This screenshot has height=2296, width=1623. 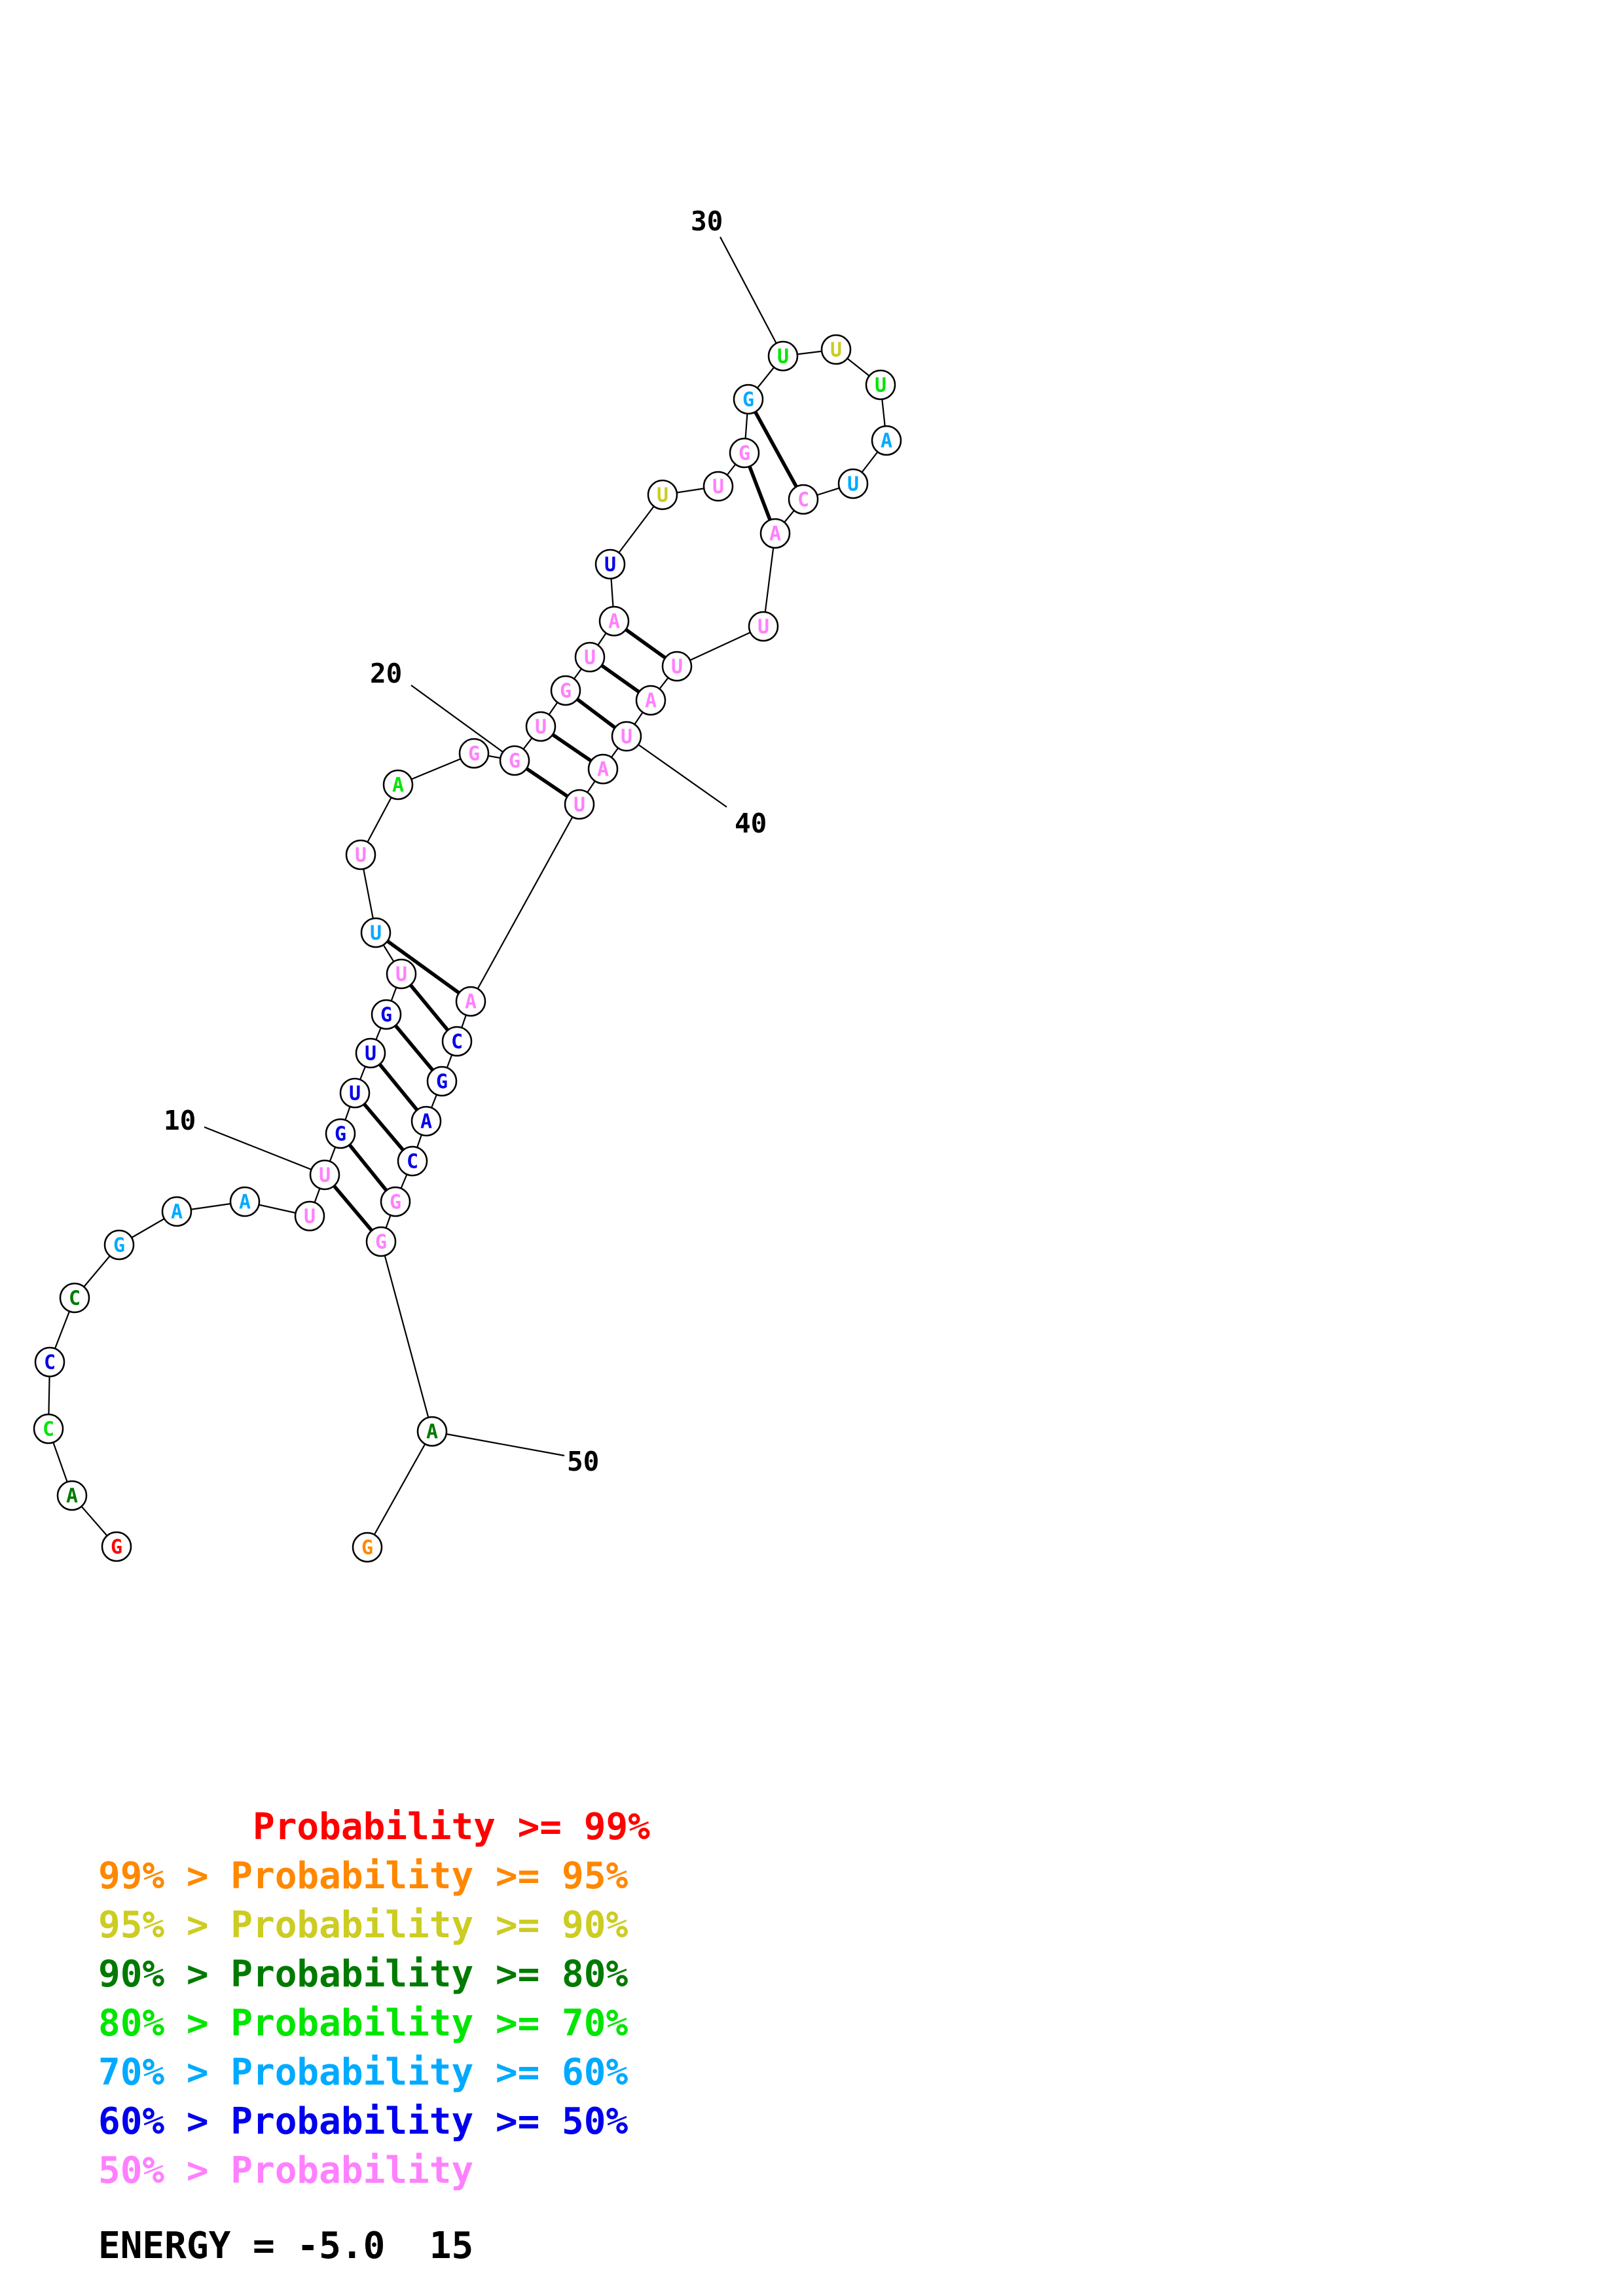 I want to click on position-label: 20, so click(x=386, y=673).